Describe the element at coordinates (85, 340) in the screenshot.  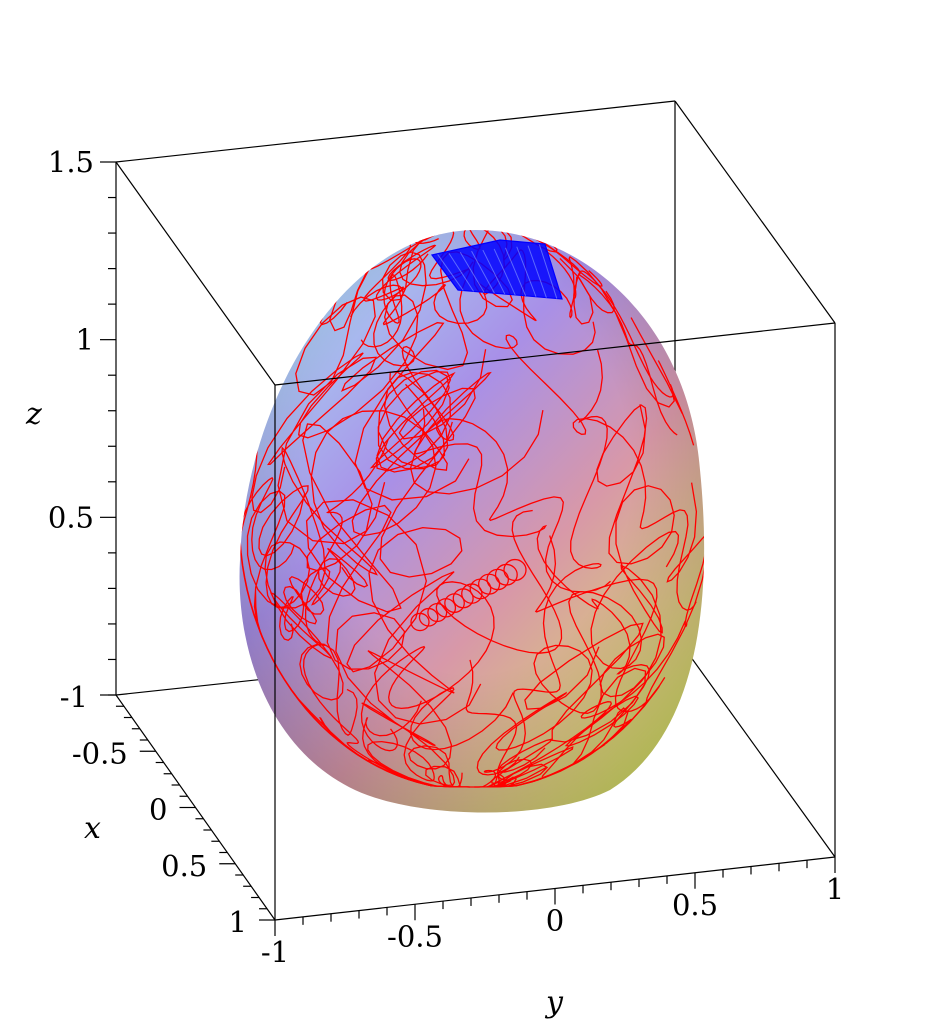
I see `z-axis-tick-label: 1` at that location.